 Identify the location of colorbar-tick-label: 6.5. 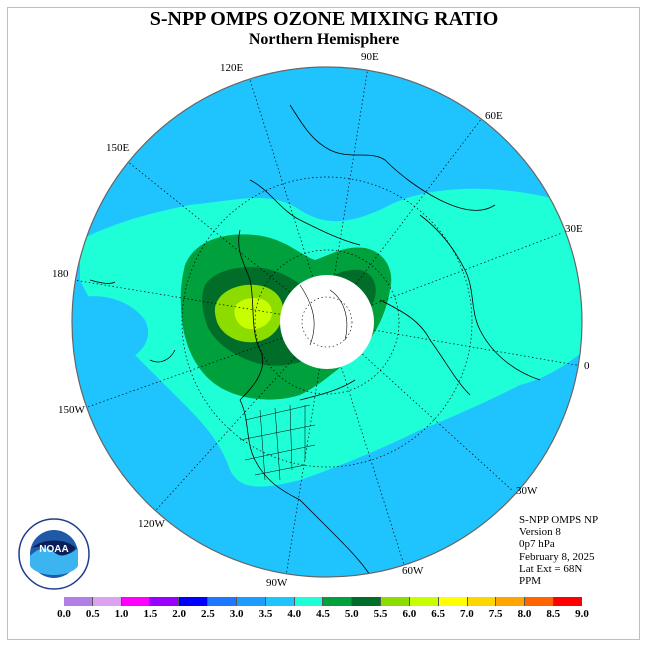
(438, 614).